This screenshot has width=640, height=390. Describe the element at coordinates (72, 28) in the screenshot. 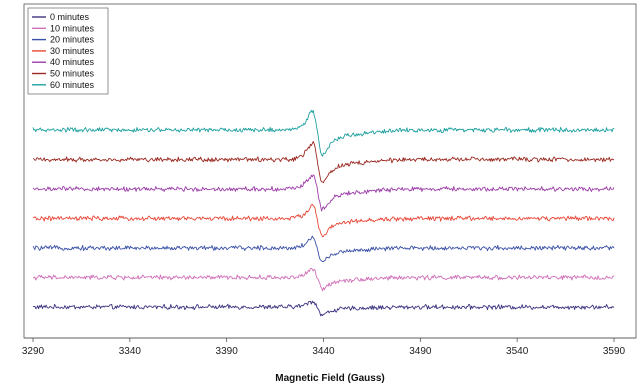

I see `legend-label: 10 minutes` at that location.